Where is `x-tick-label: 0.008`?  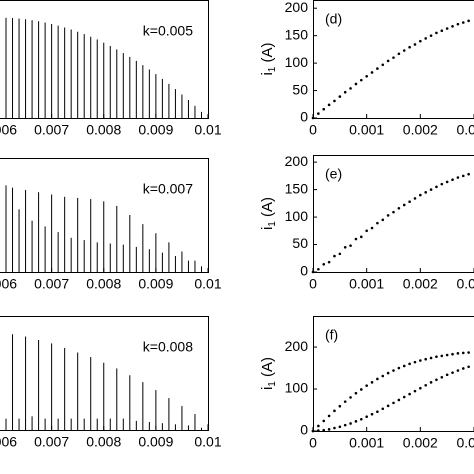 x-tick-label: 0.008 is located at coordinates (103, 130).